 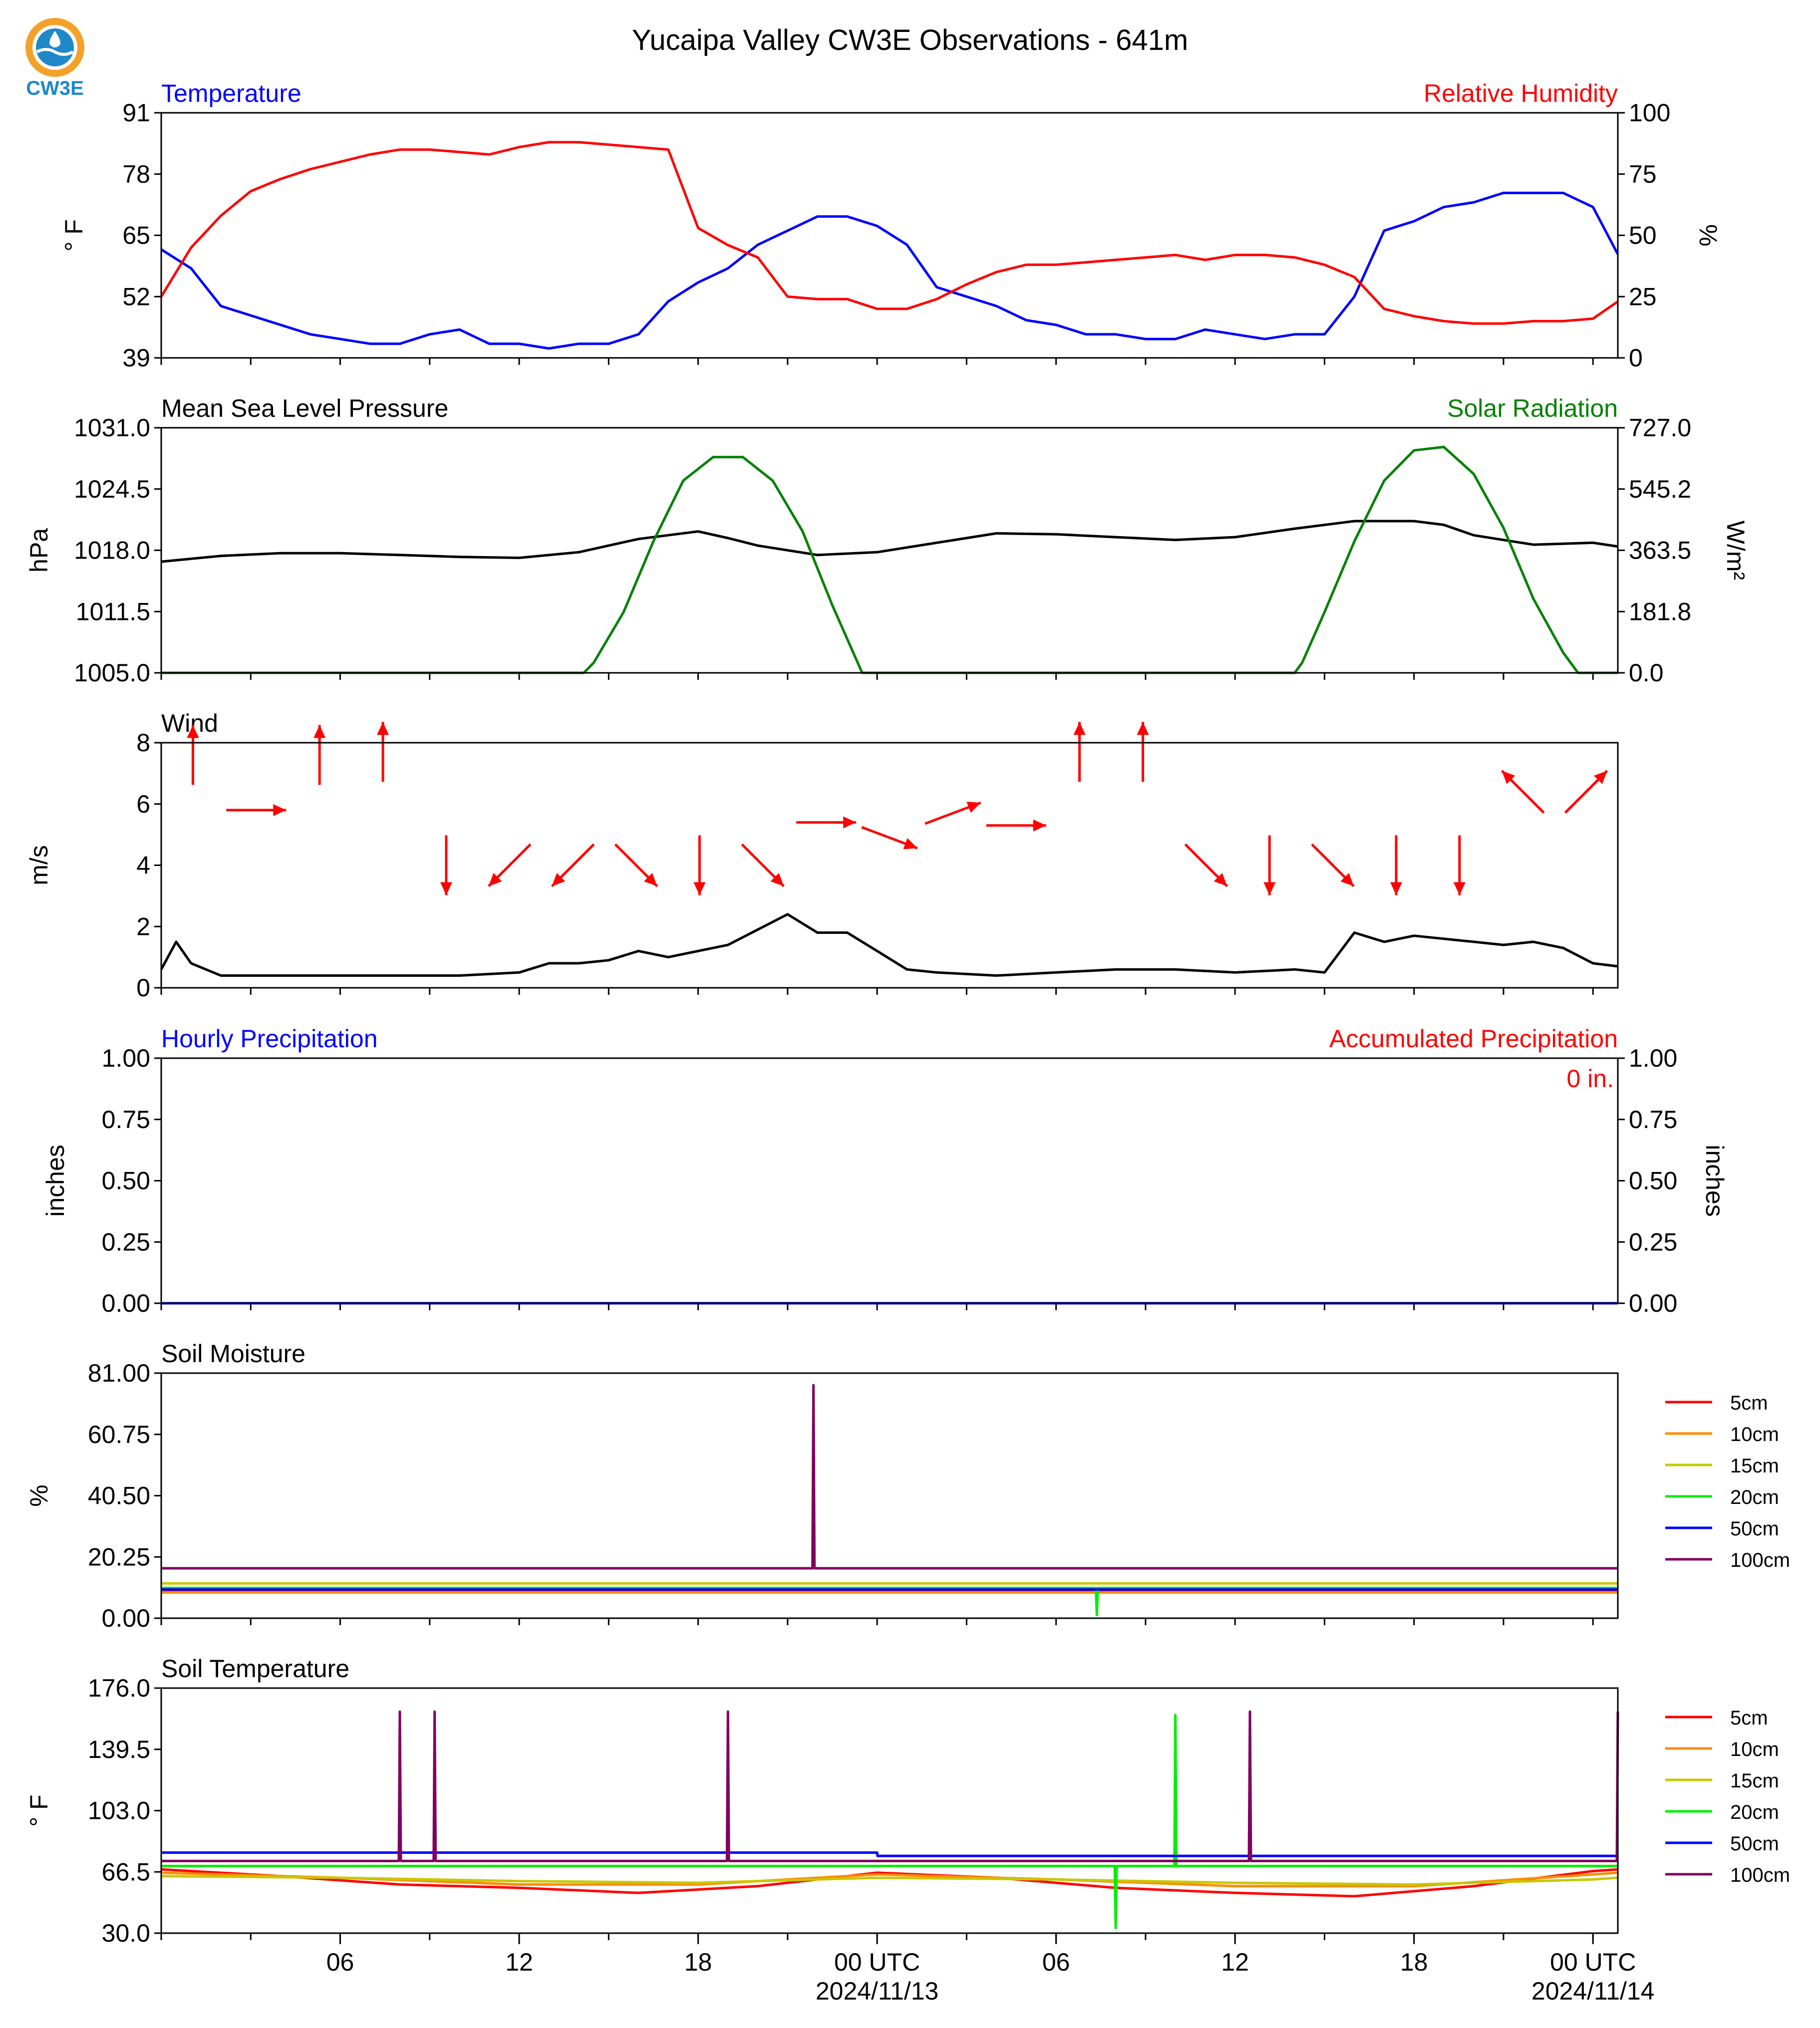 What do you see at coordinates (1754, 1466) in the screenshot?
I see `legend-label: 15cm` at bounding box center [1754, 1466].